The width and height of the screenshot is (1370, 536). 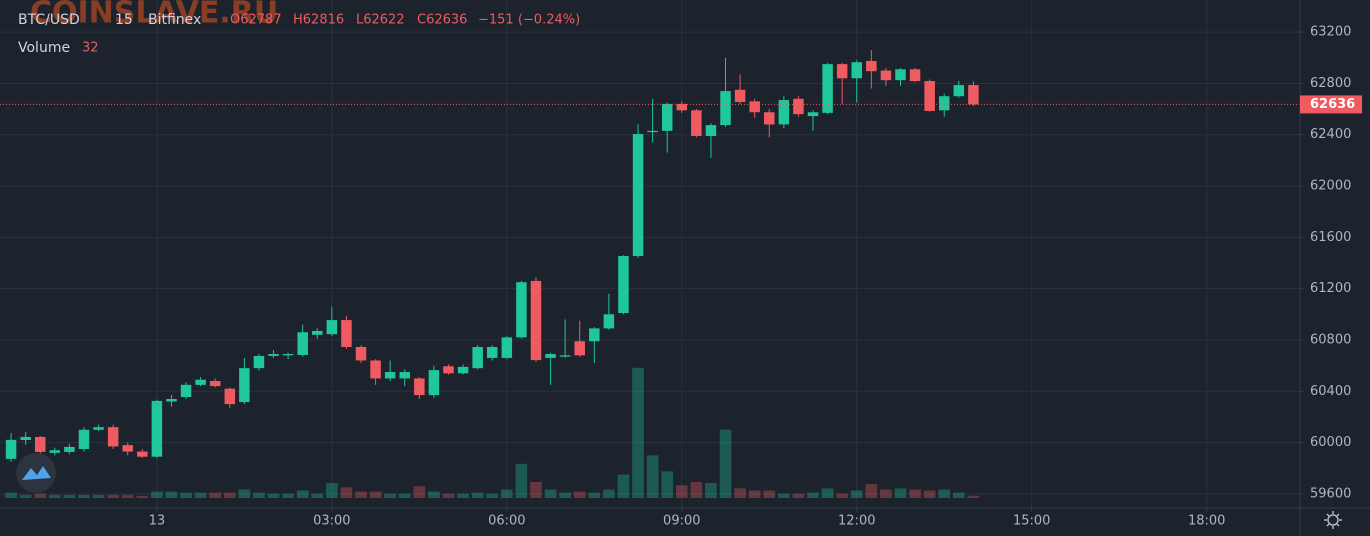 What do you see at coordinates (1330, 237) in the screenshot?
I see `y-tick-label: 61600` at bounding box center [1330, 237].